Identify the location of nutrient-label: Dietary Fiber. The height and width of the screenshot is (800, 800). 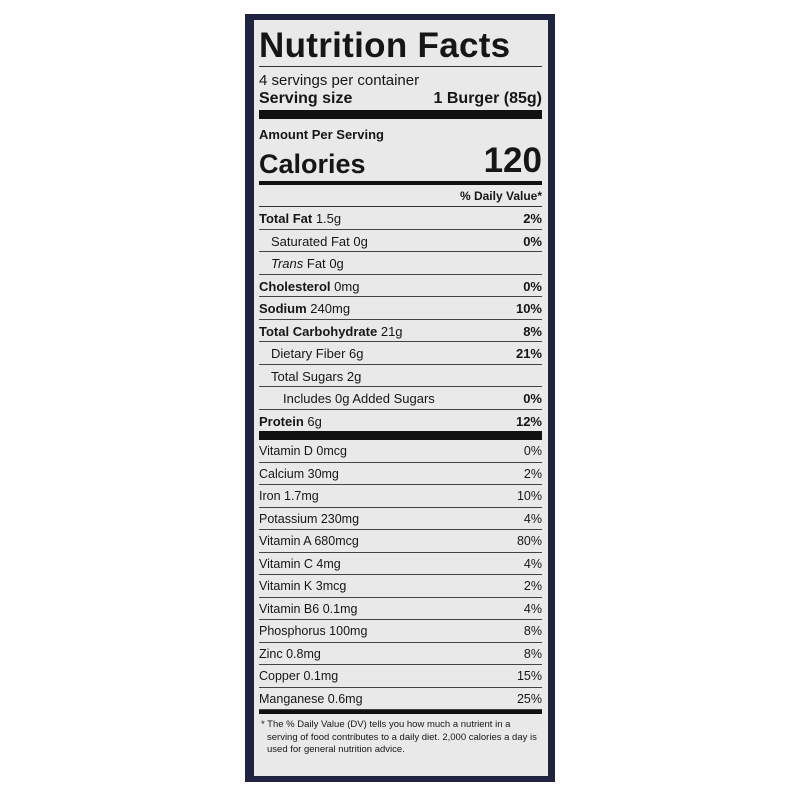
(308, 353).